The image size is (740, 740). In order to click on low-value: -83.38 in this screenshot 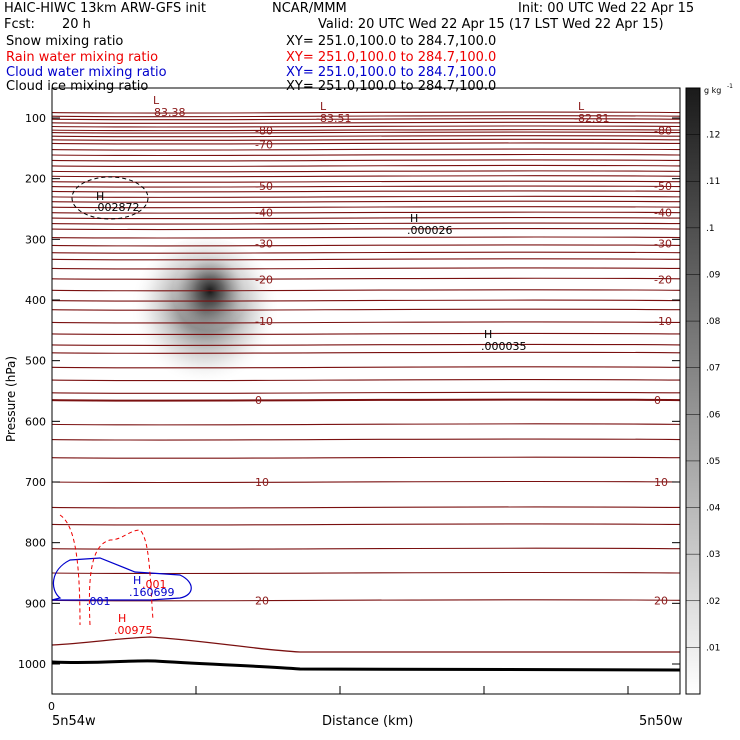, I will do `click(167, 112)`.